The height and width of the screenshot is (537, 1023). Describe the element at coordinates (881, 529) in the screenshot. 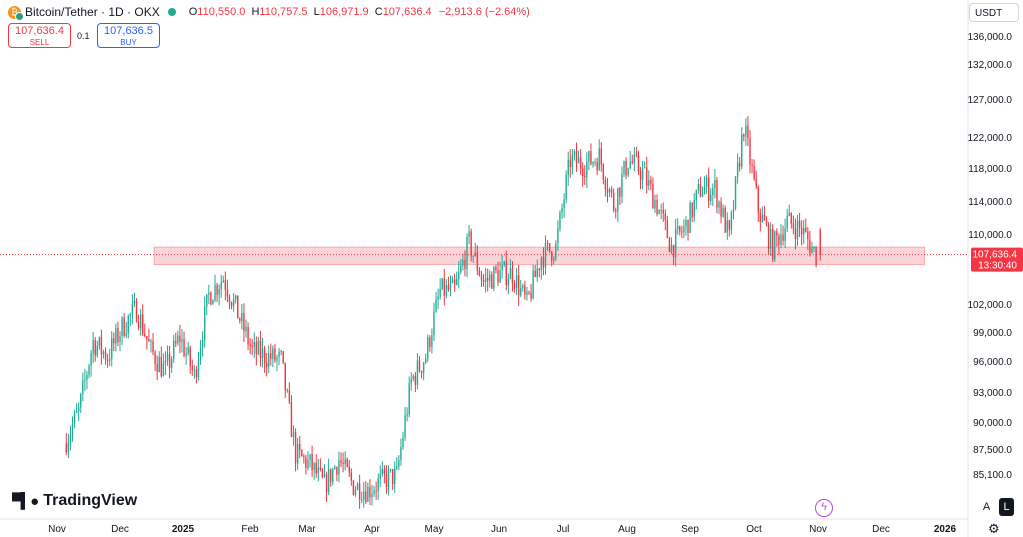

I see `x-tick-label: Dec` at that location.